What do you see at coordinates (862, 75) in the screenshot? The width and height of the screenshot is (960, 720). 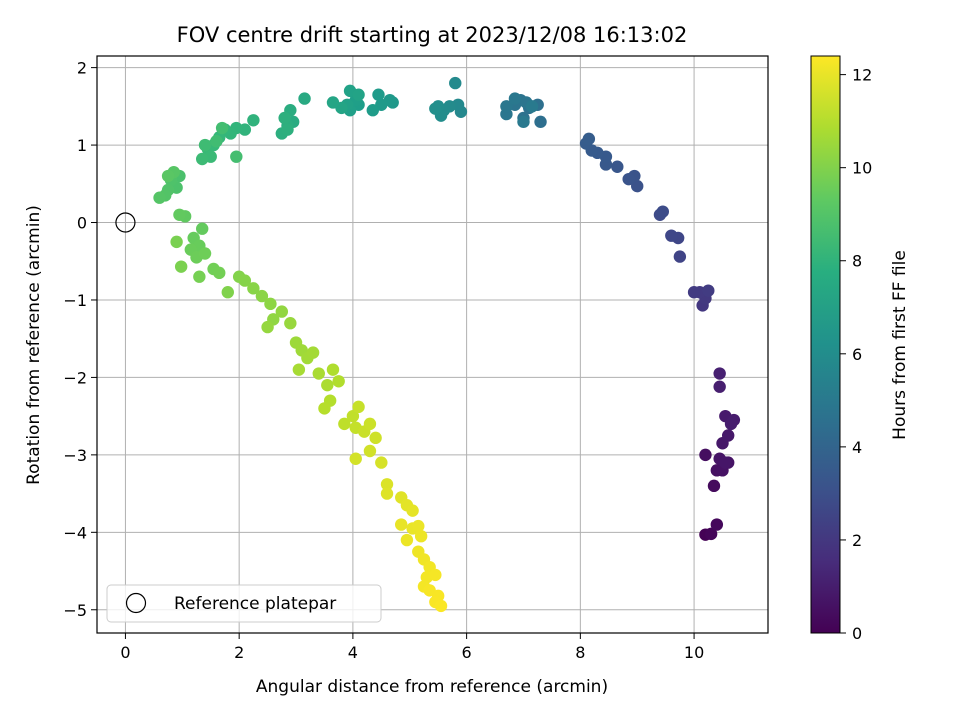 I see `colorbar-tick-label: 12` at bounding box center [862, 75].